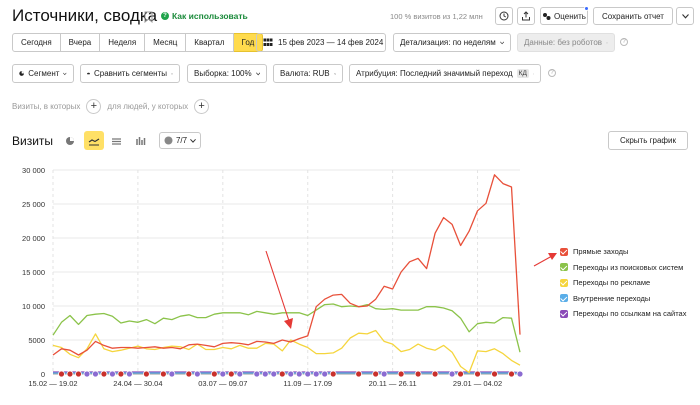  What do you see at coordinates (94, 140) in the screenshot?
I see `line-chart-tool` at bounding box center [94, 140].